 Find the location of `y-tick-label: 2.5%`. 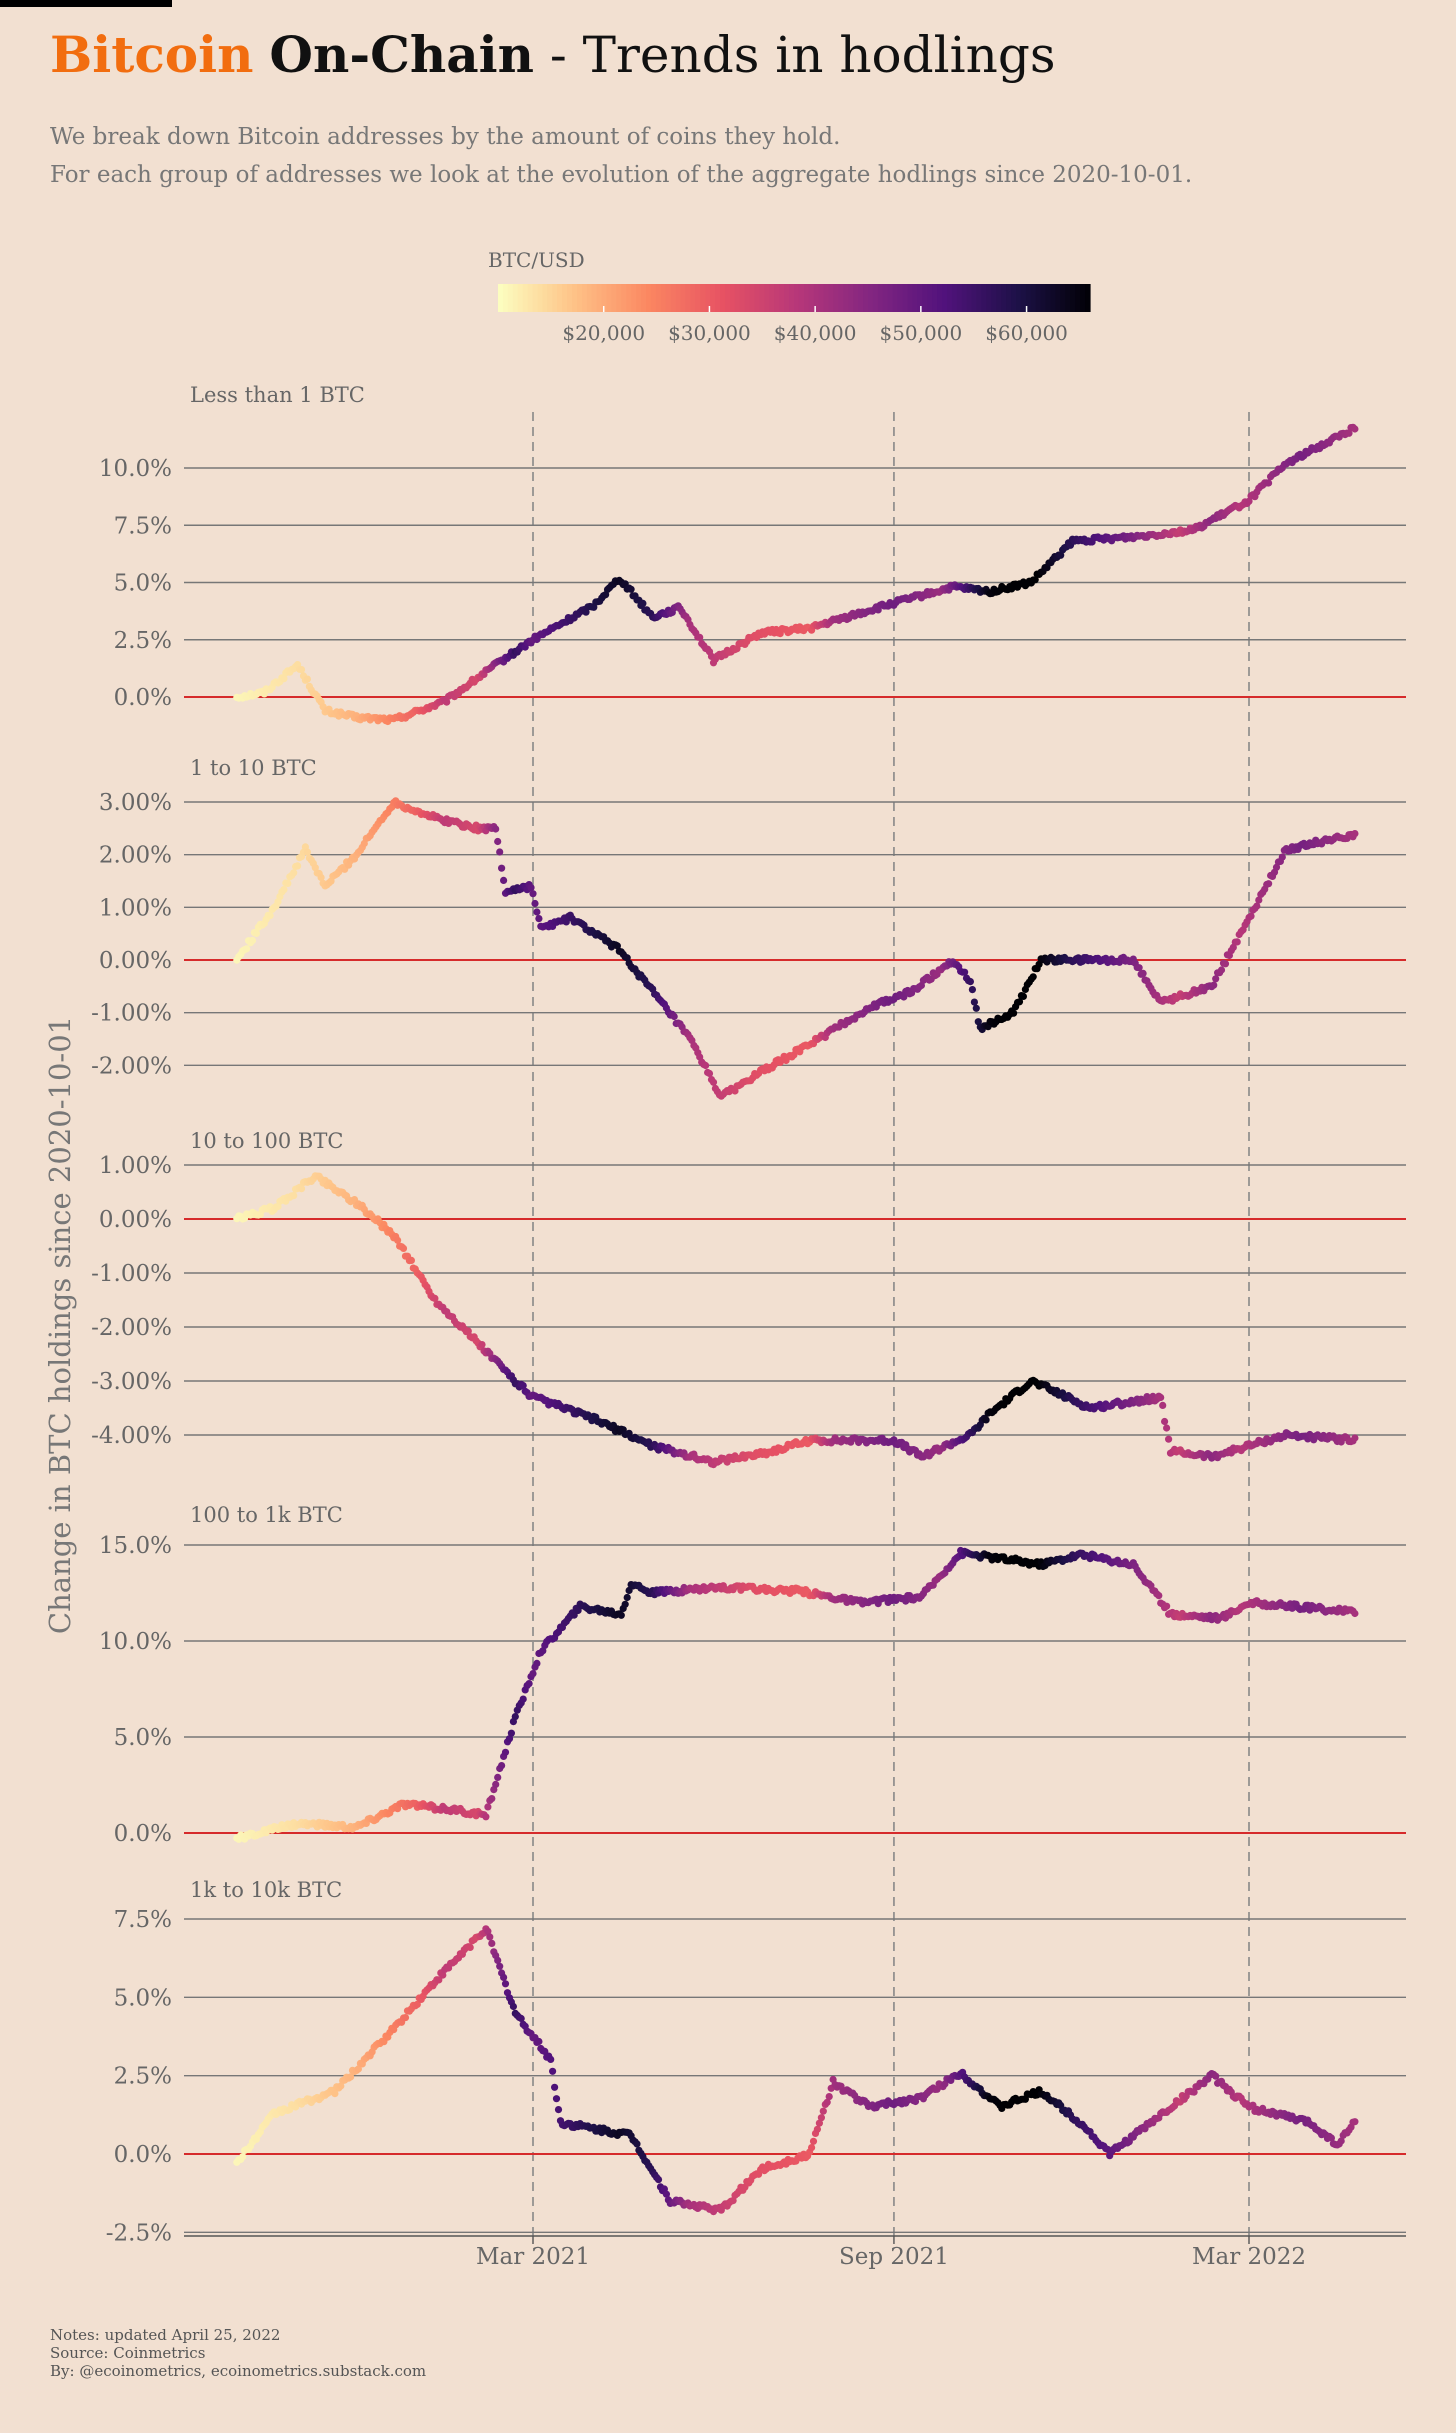

y-tick-label: 2.5% is located at coordinates (143, 2077).